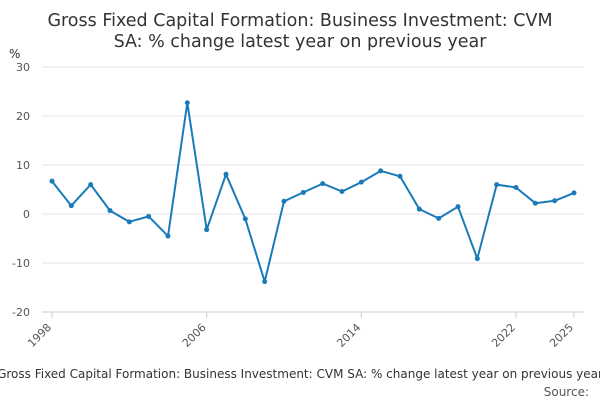 Image resolution: width=600 pixels, height=400 pixels. What do you see at coordinates (348, 335) in the screenshot?
I see `x-tick-label: 2014` at bounding box center [348, 335].